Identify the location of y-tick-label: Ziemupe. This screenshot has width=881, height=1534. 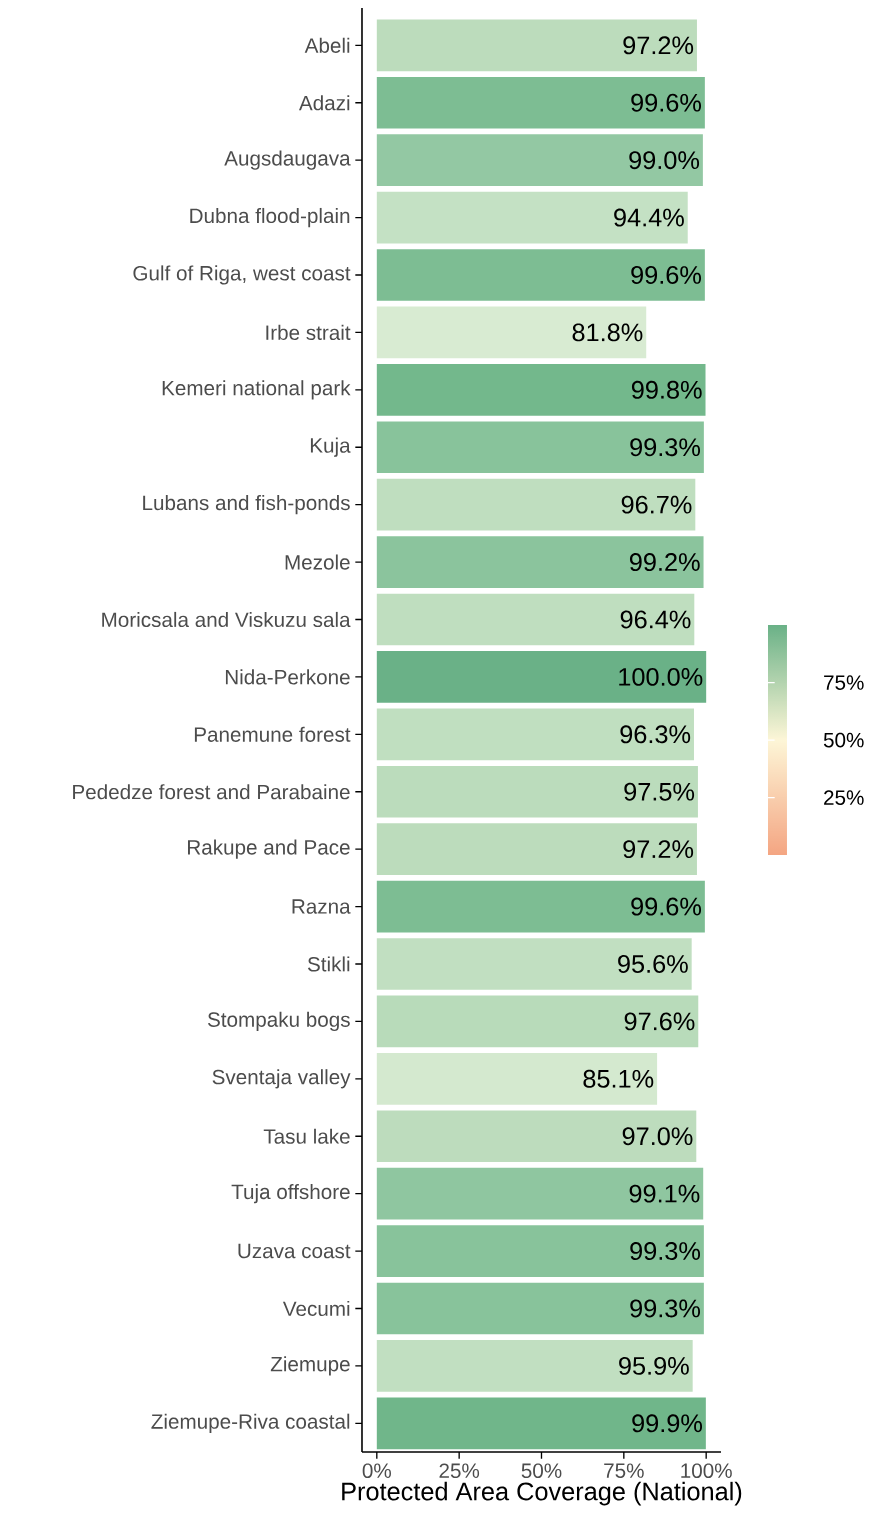
(310, 1366).